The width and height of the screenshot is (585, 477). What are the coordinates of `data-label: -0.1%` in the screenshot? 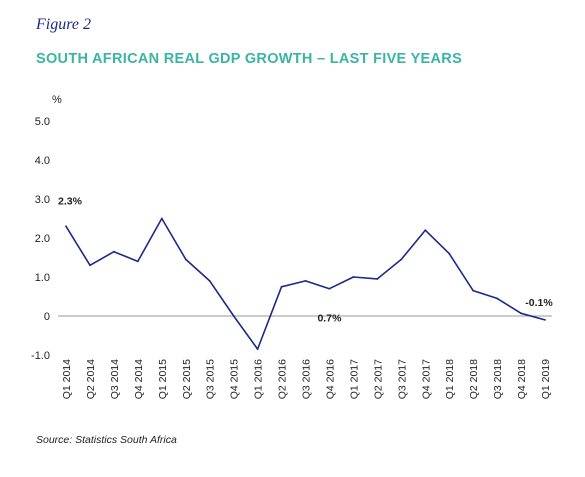 It's located at (539, 303).